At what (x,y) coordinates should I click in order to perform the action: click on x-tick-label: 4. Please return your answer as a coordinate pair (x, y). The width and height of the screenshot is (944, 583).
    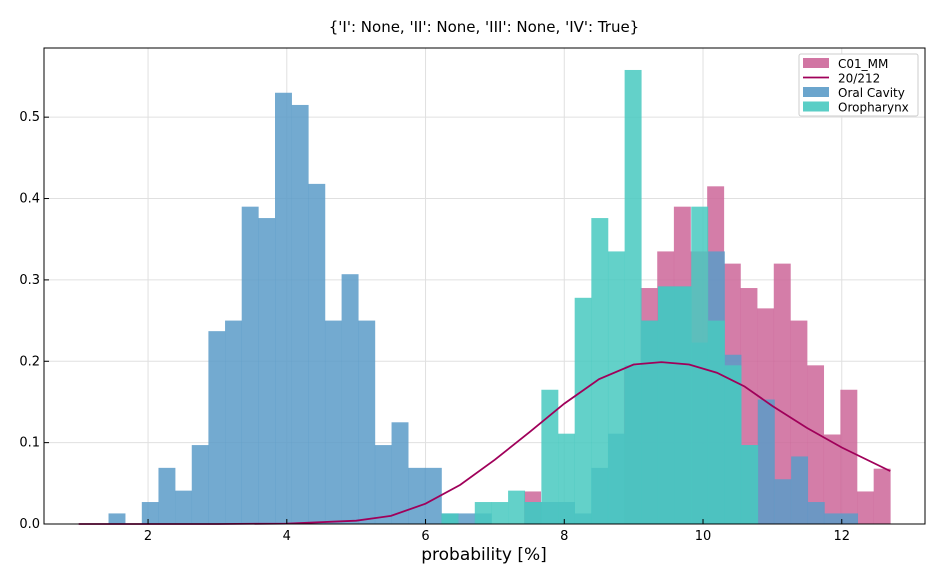
    Looking at the image, I should click on (287, 536).